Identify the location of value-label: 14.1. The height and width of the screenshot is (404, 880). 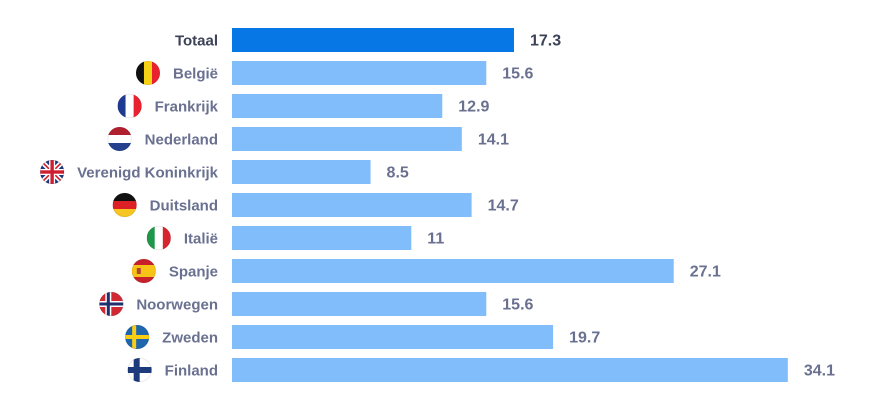
(493, 140).